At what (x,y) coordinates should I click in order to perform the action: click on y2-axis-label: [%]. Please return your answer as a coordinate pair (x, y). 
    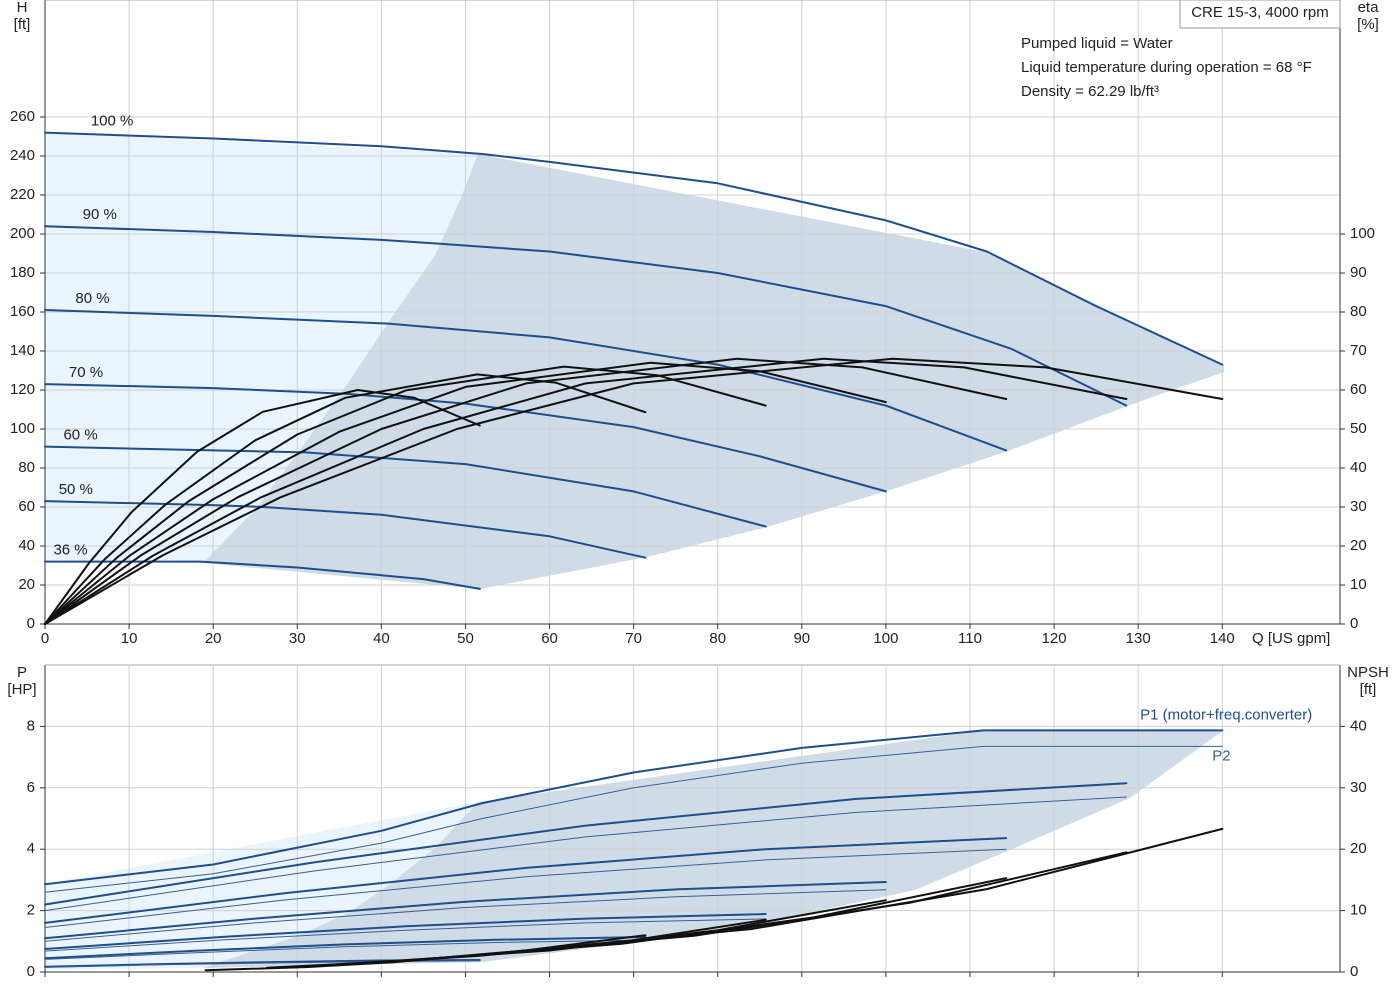
    Looking at the image, I should click on (1368, 24).